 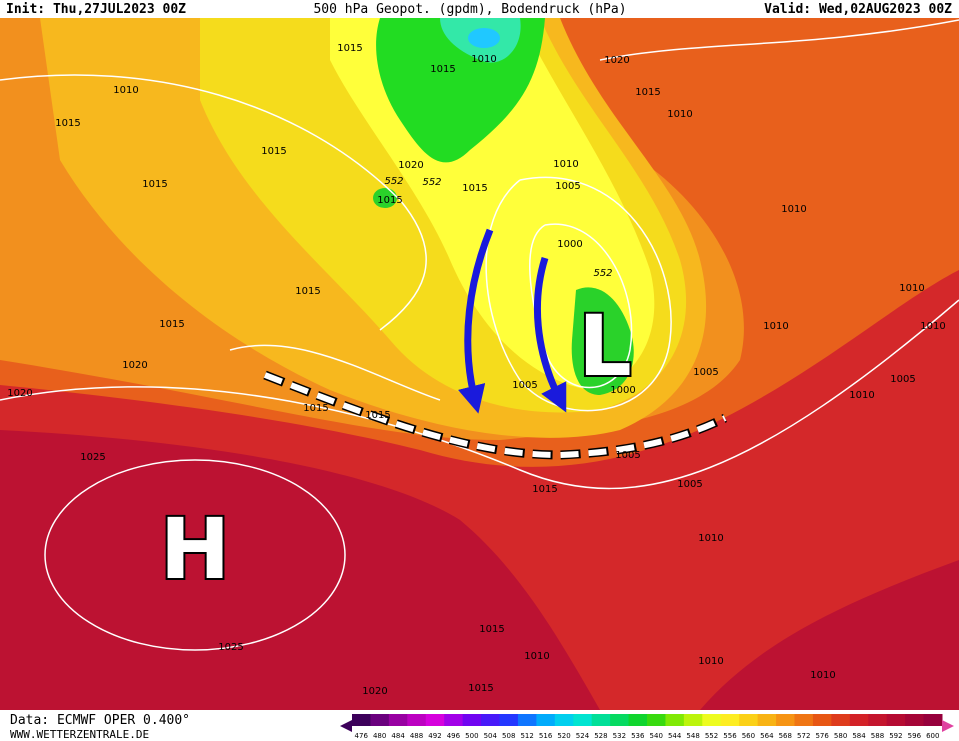 What do you see at coordinates (605, 346) in the screenshot?
I see `low-pressure: L` at bounding box center [605, 346].